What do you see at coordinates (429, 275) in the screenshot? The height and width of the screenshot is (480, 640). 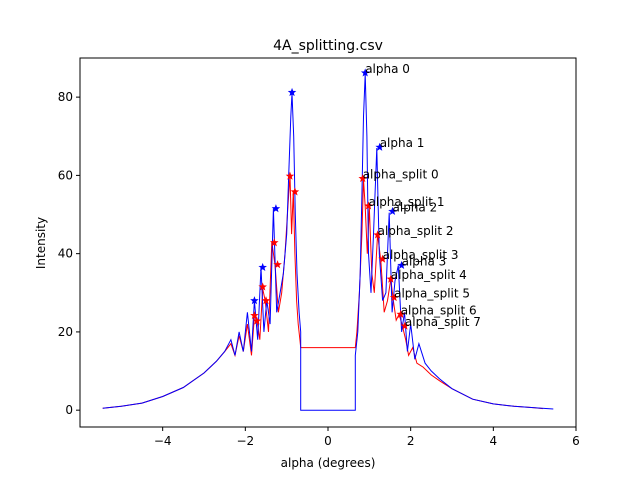 I see `peak-annotation: alpha_split 4` at bounding box center [429, 275].